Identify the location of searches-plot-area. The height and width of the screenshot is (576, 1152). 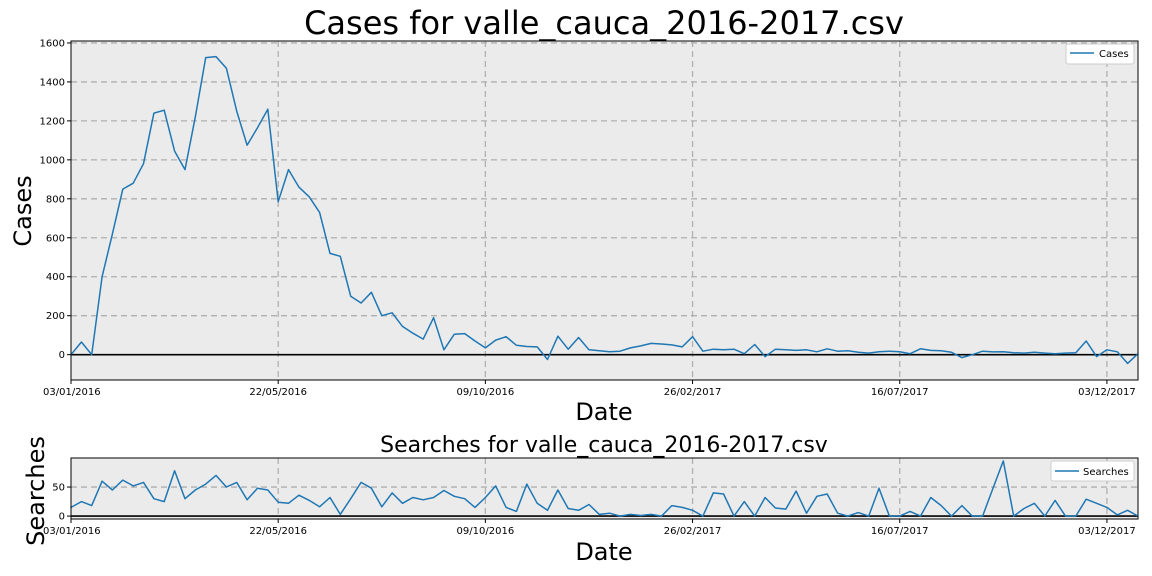
(604, 488).